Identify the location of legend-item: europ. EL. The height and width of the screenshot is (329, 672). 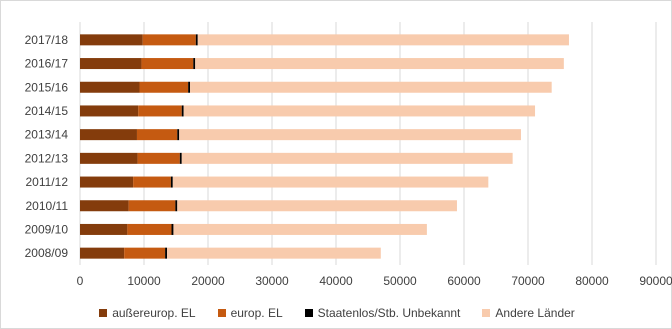
(250, 313).